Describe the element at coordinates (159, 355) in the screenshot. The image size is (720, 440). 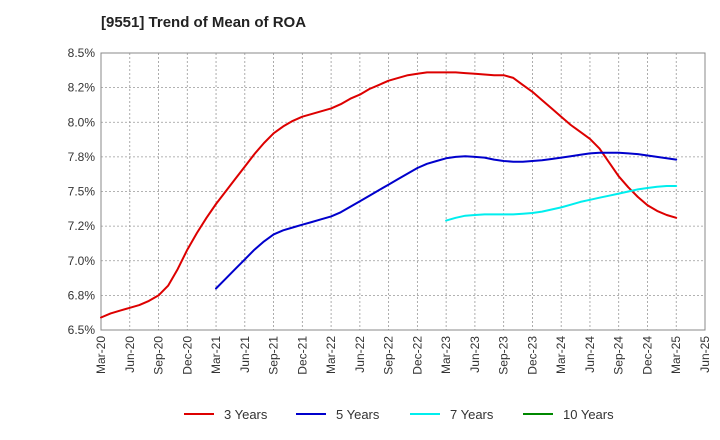
I see `x-tick-label: Sep-20` at that location.